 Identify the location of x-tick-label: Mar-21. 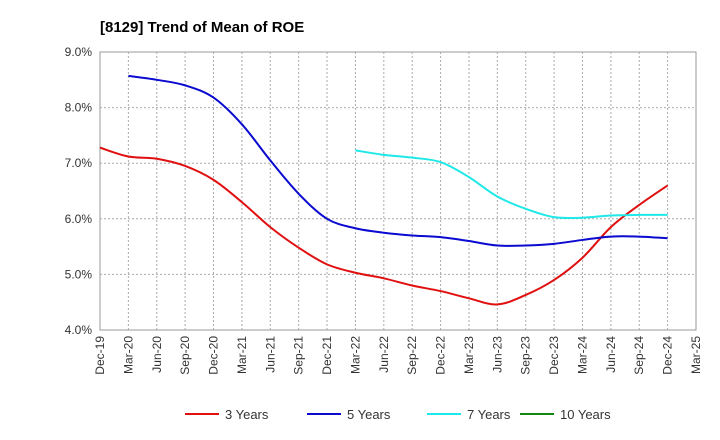
(242, 355).